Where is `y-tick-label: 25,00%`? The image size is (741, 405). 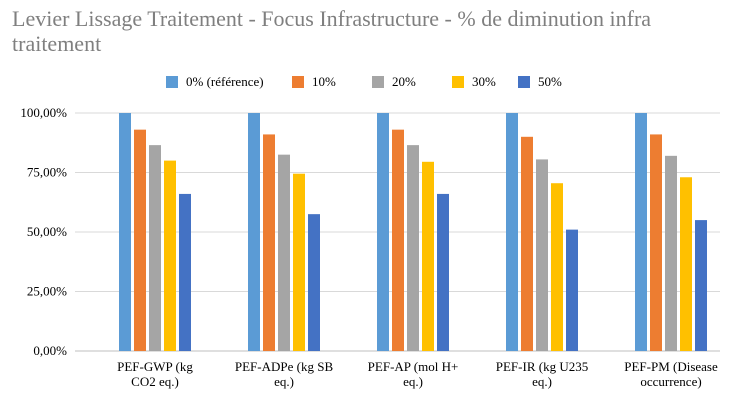
y-tick-label: 25,00% is located at coordinates (47, 291).